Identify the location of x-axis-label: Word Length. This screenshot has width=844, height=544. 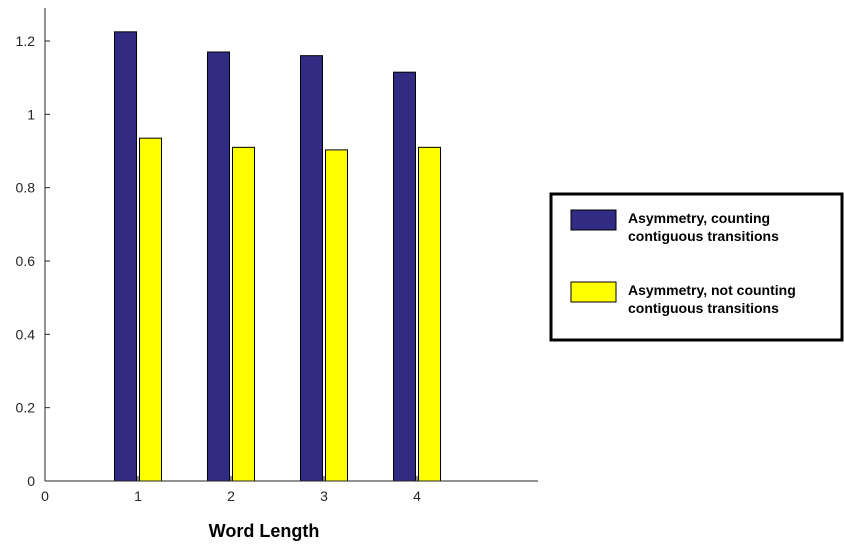
(264, 531).